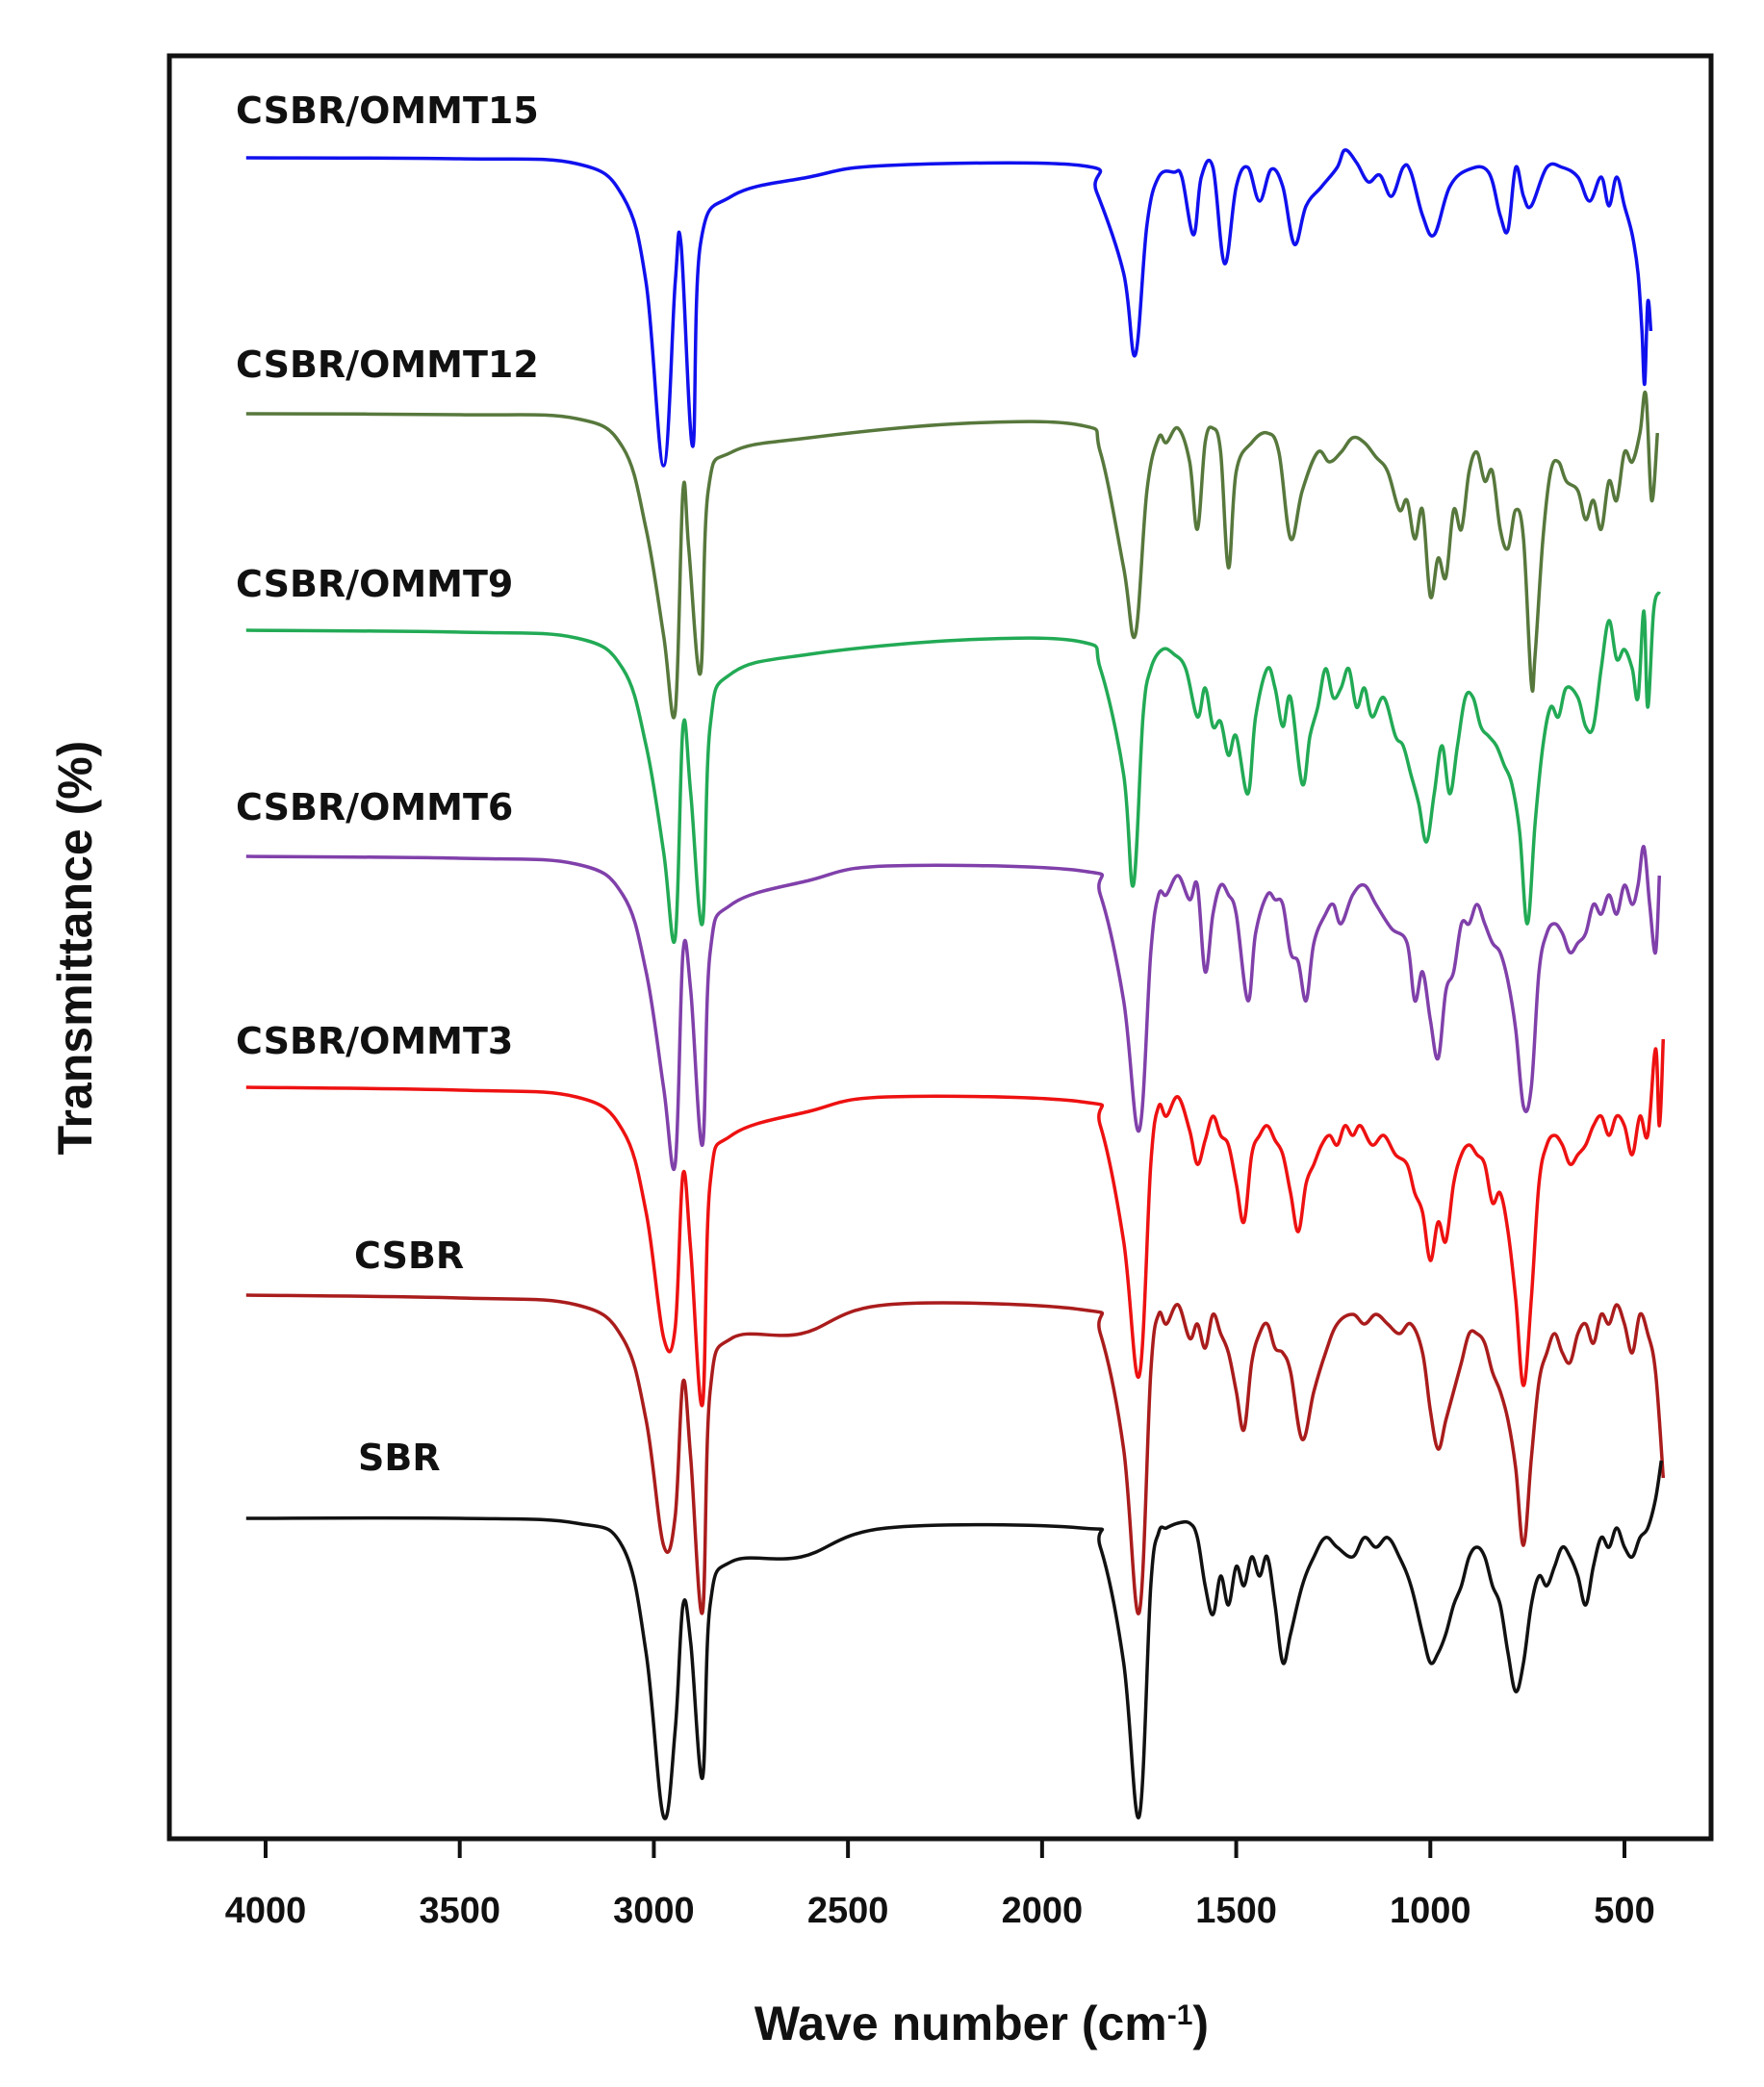 Image resolution: width=1764 pixels, height=2087 pixels. I want to click on series-line-csbr-ommt9, so click(953, 767).